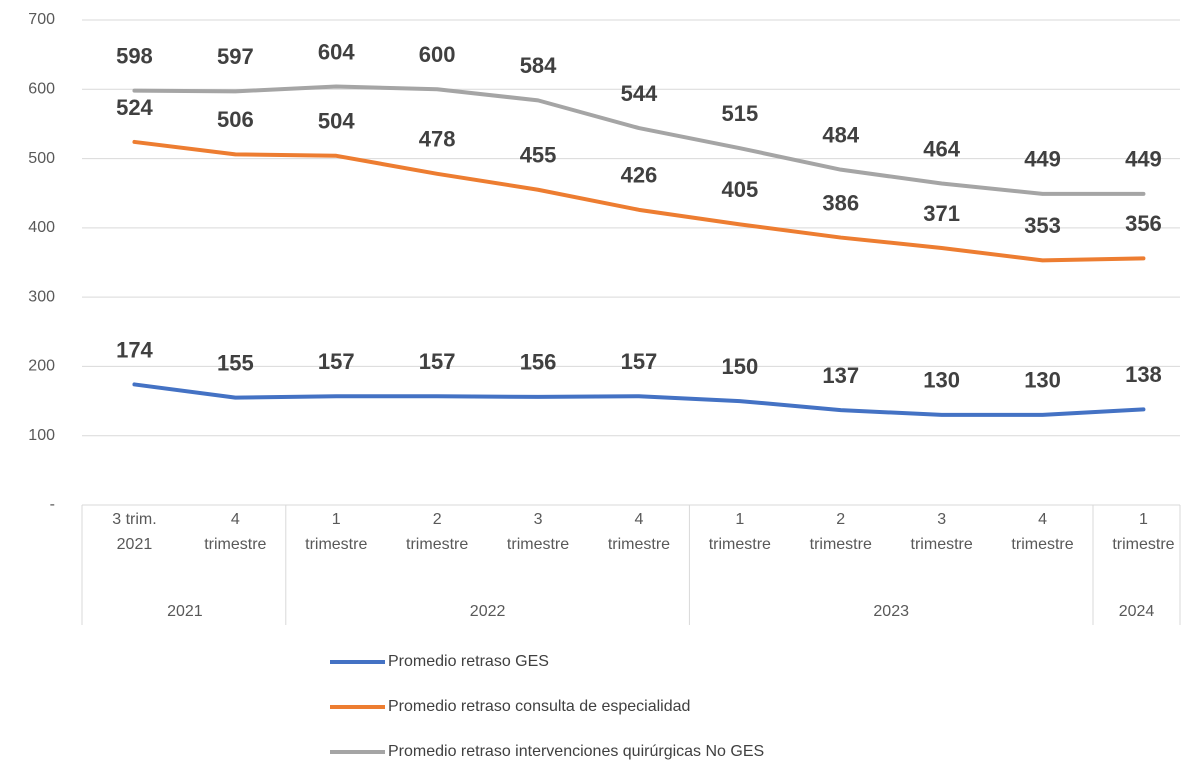  What do you see at coordinates (739, 189) in the screenshot?
I see `data-label: 405` at bounding box center [739, 189].